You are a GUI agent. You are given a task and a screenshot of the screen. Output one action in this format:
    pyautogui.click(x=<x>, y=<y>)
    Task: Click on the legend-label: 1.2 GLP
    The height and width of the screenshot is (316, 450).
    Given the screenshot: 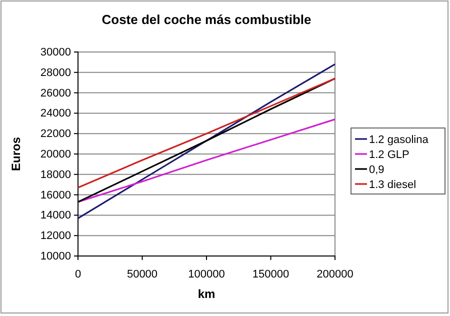 What is the action you would take?
    pyautogui.click(x=389, y=155)
    